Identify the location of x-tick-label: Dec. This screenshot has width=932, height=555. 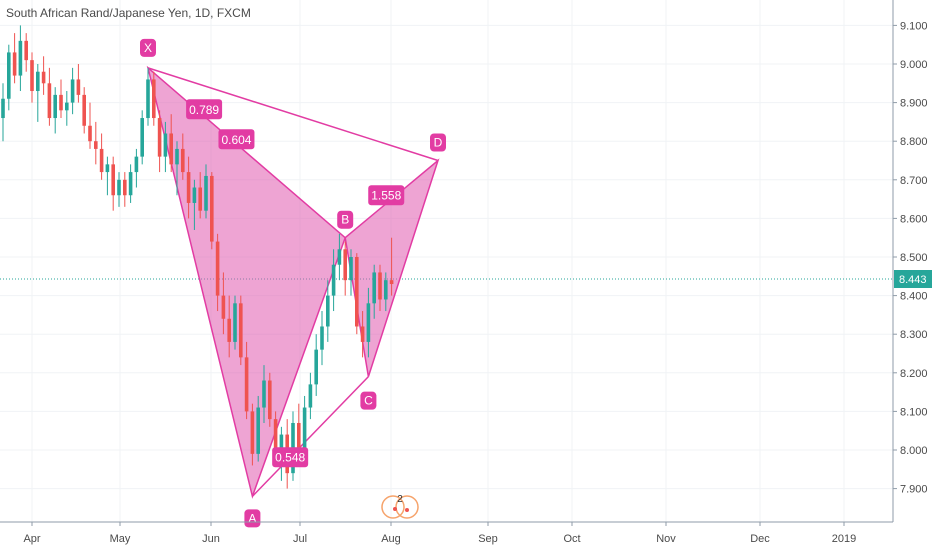
(760, 539).